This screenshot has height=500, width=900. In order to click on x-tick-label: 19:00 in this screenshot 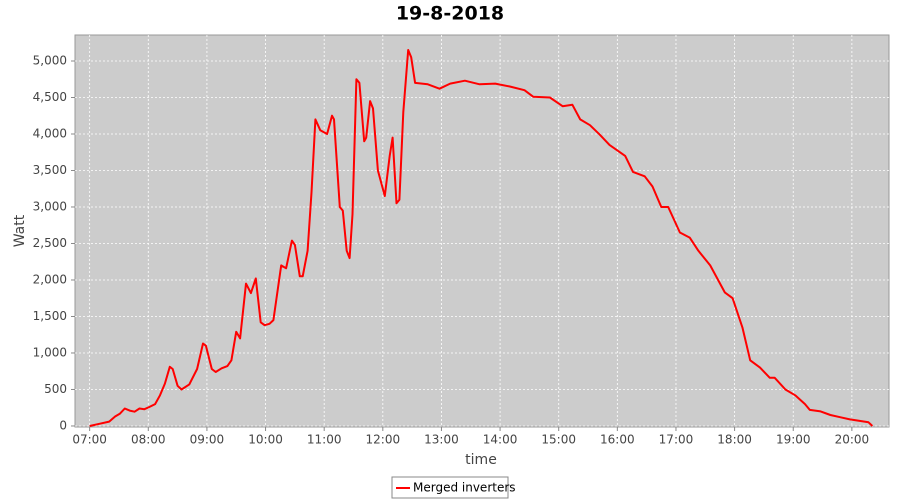, I will do `click(793, 440)`.